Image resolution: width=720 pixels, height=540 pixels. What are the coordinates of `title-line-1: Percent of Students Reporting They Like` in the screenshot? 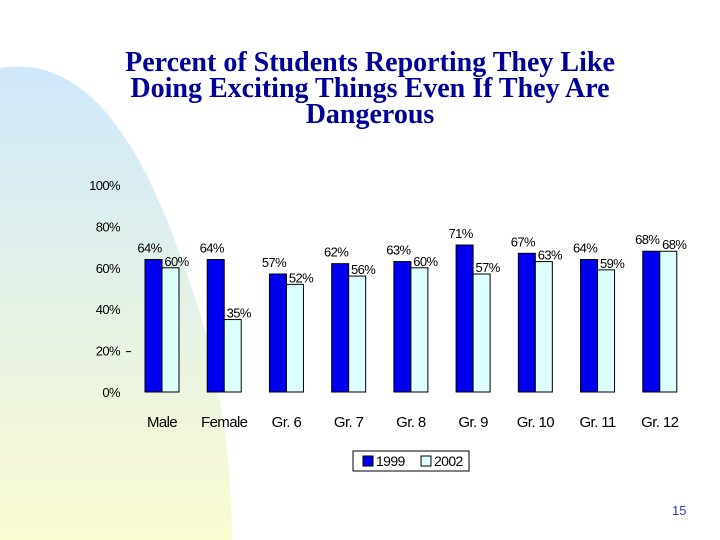 It's located at (370, 62).